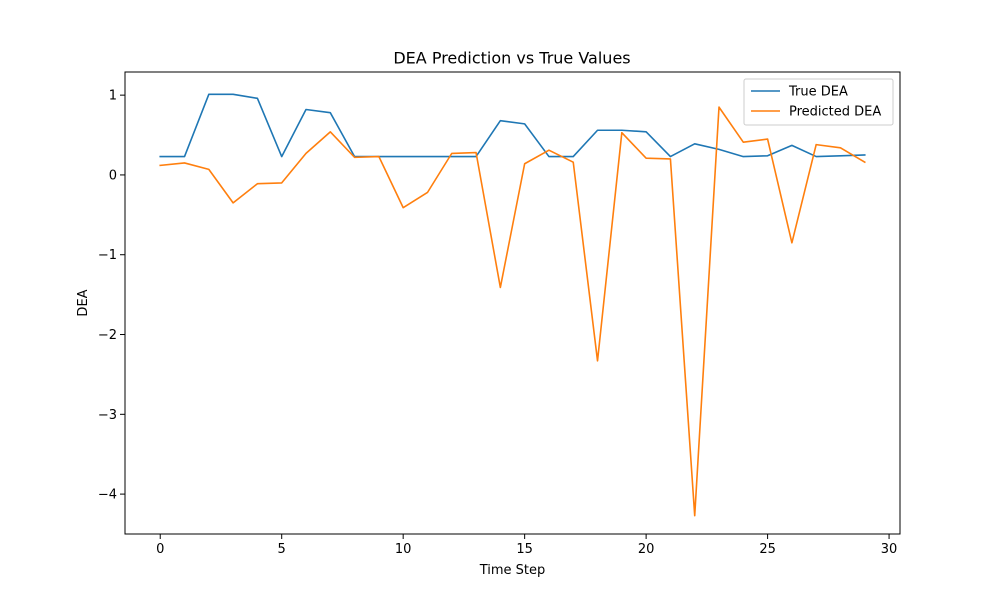 This screenshot has width=1000, height=600. I want to click on x-tick-label: 15, so click(524, 549).